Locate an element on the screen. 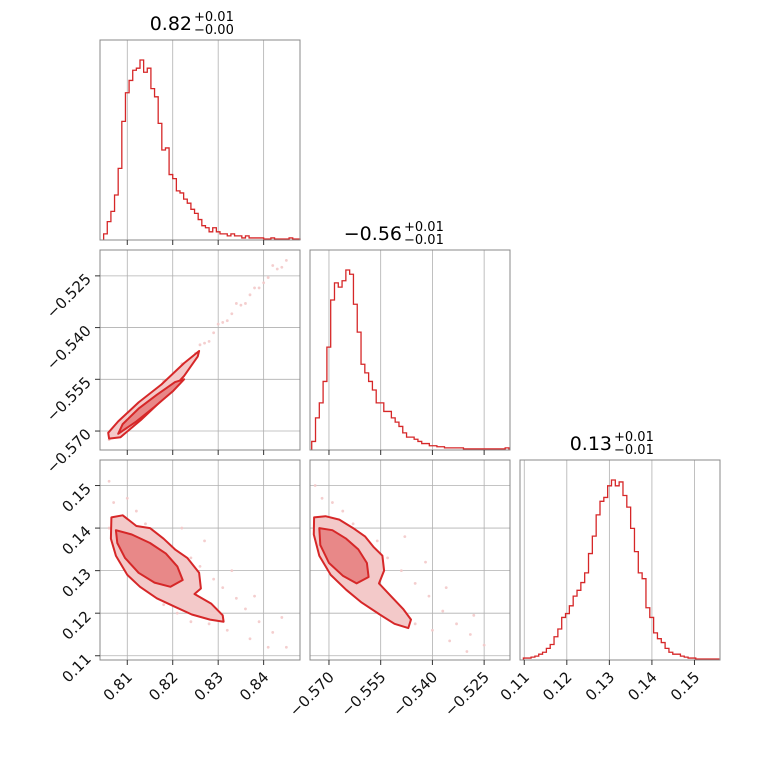 The width and height of the screenshot is (760, 760). hist-panel-2-frame is located at coordinates (620, 560).